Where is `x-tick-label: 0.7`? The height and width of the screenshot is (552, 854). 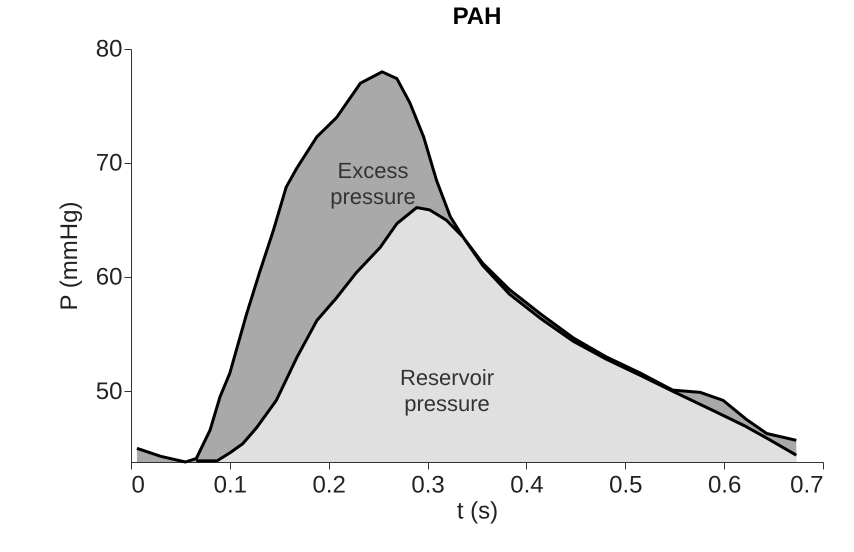
x-tick-label: 0.7 is located at coordinates (807, 485).